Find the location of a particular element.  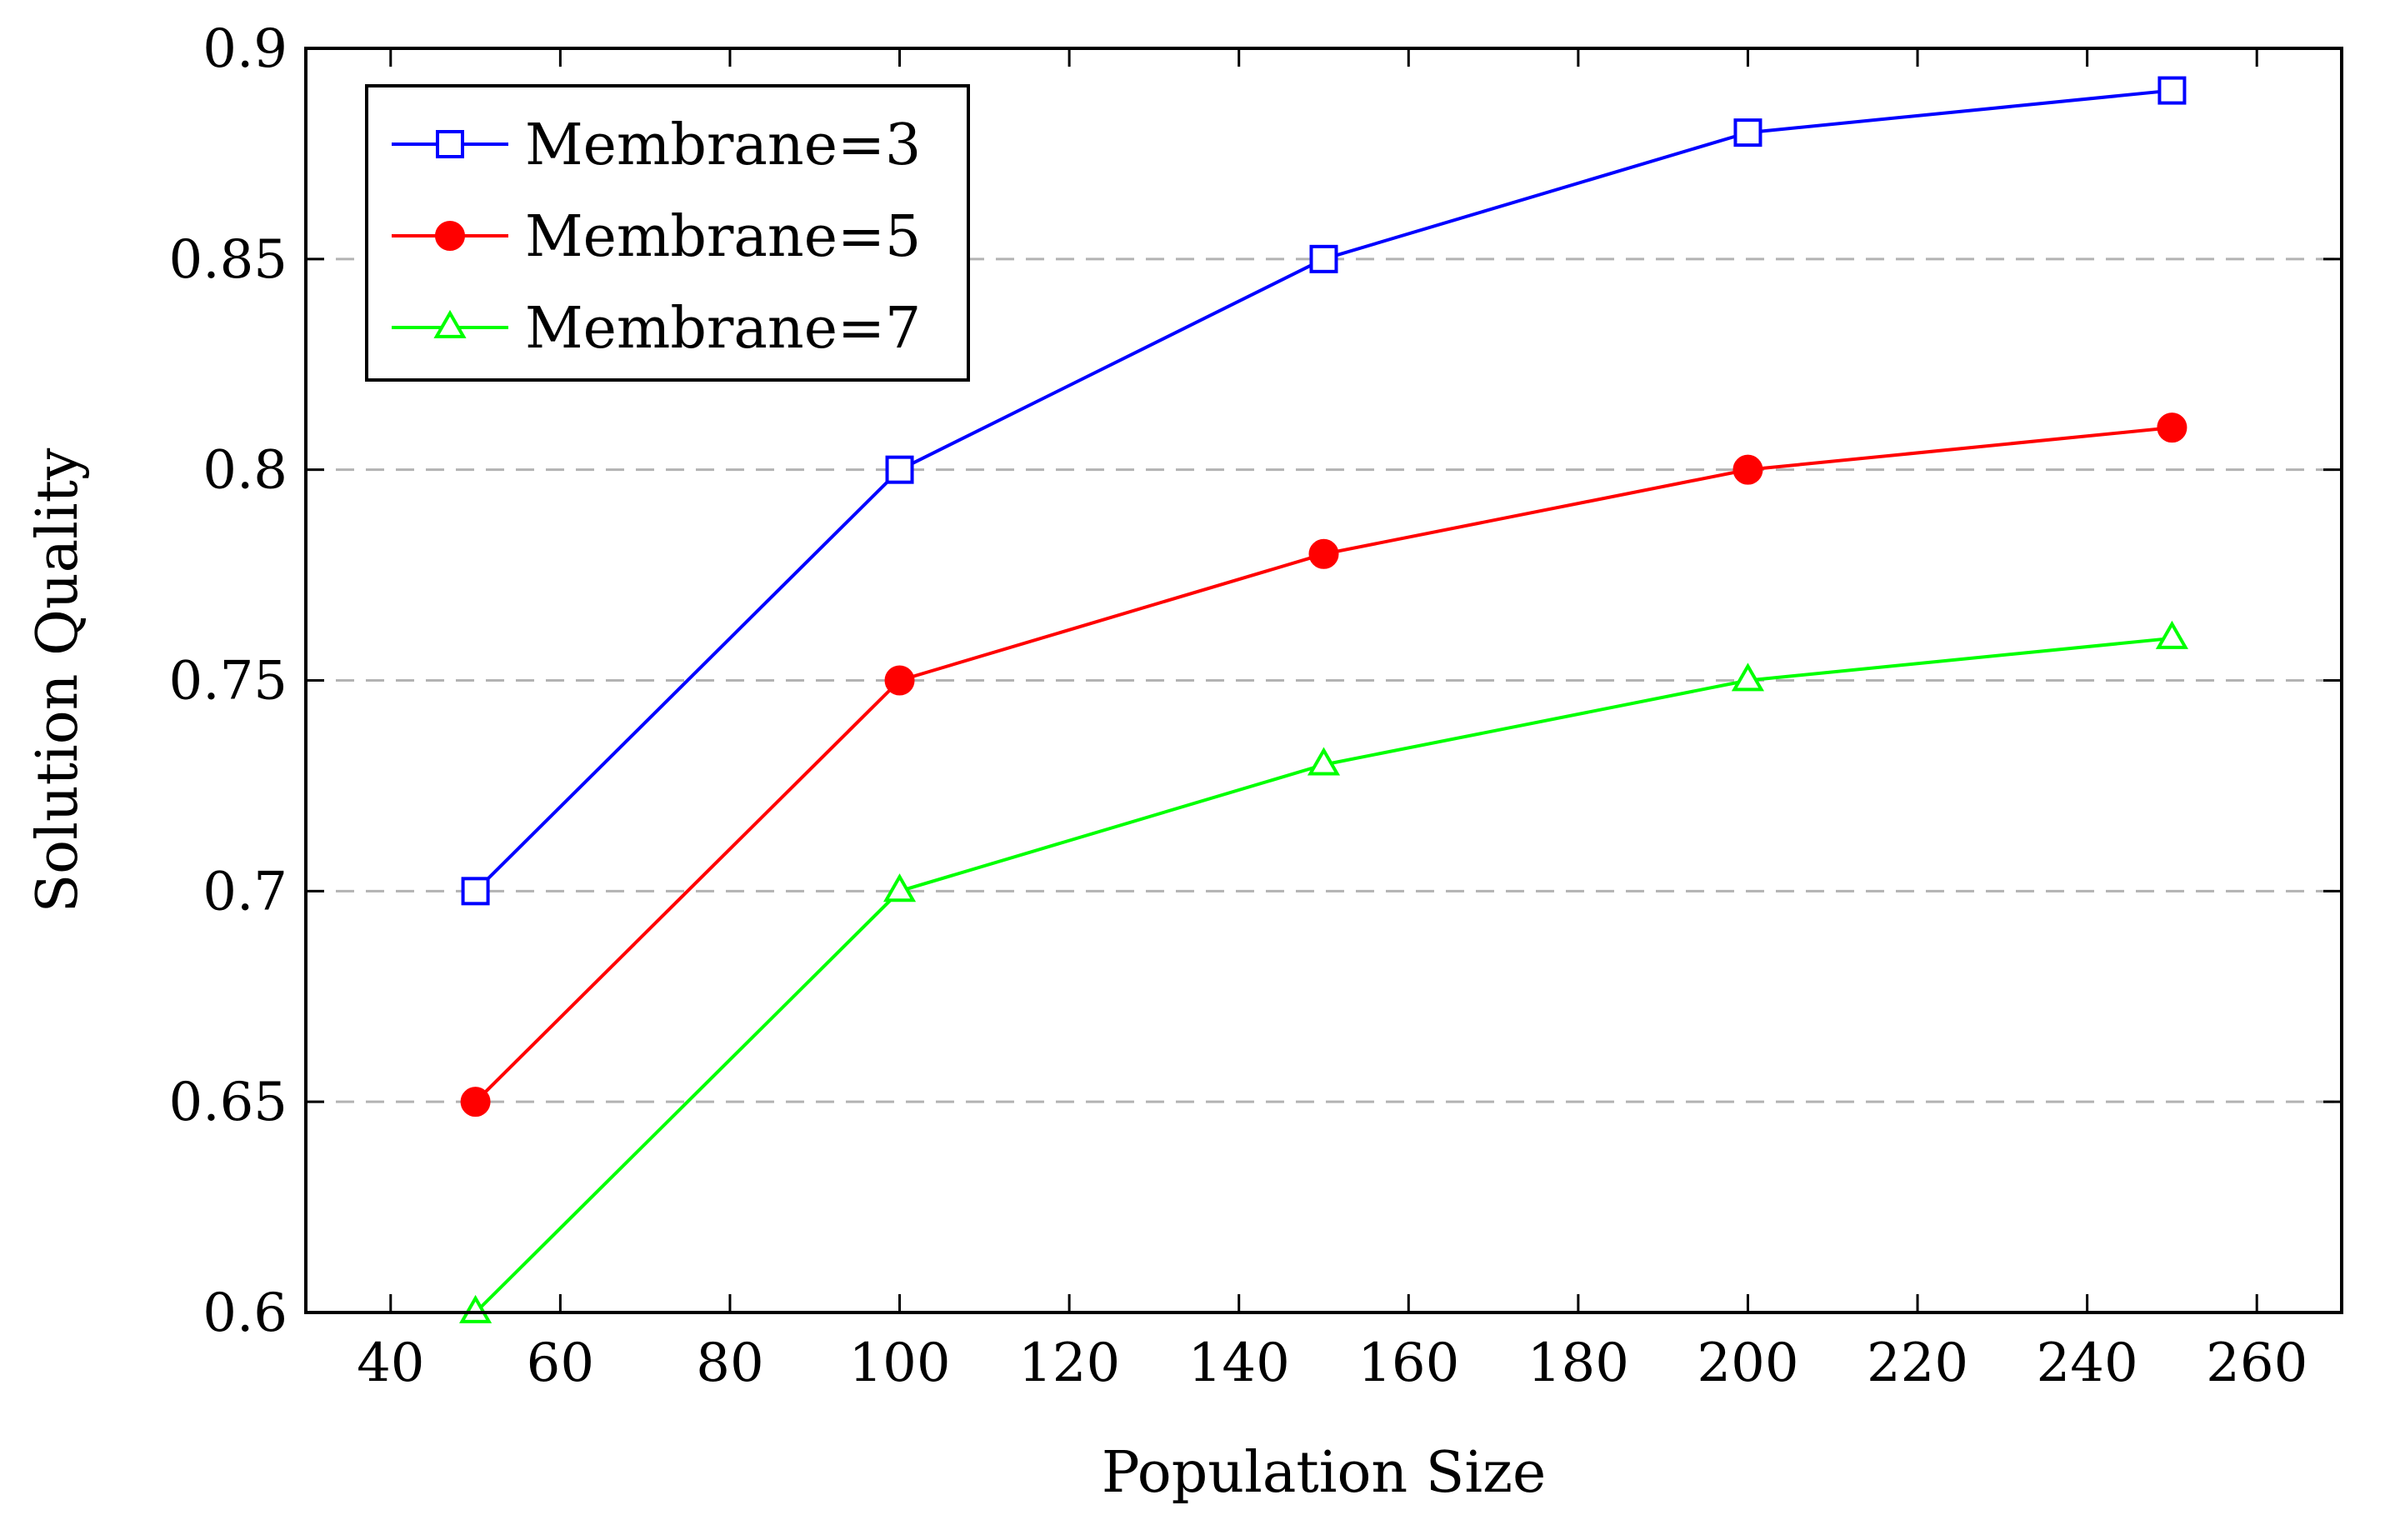

legend: Membrane=3 Membrane=5 Membrane=7 is located at coordinates (667, 233).